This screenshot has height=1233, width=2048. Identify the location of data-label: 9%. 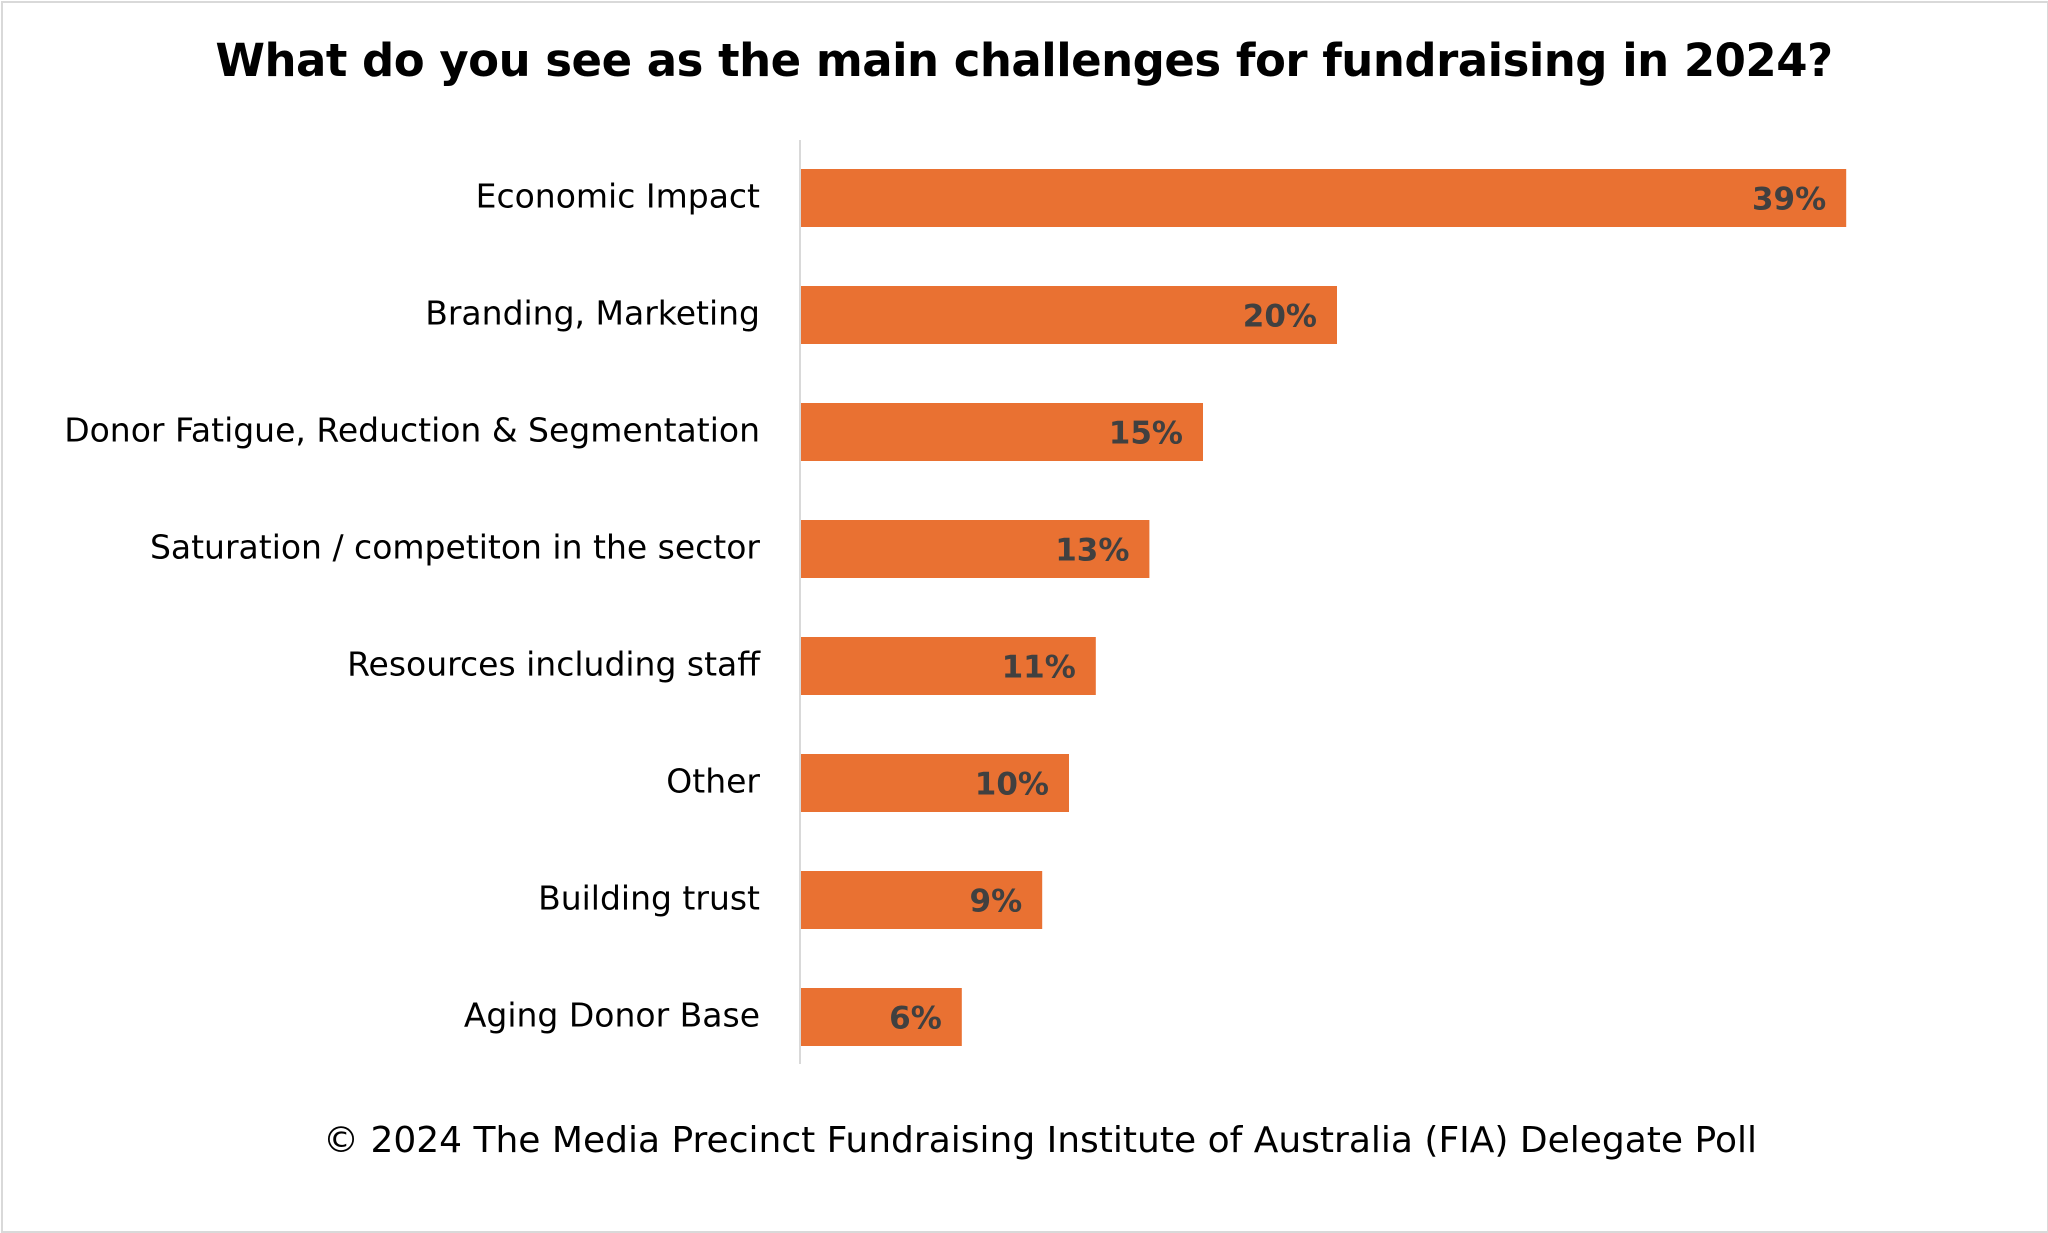
(996, 902).